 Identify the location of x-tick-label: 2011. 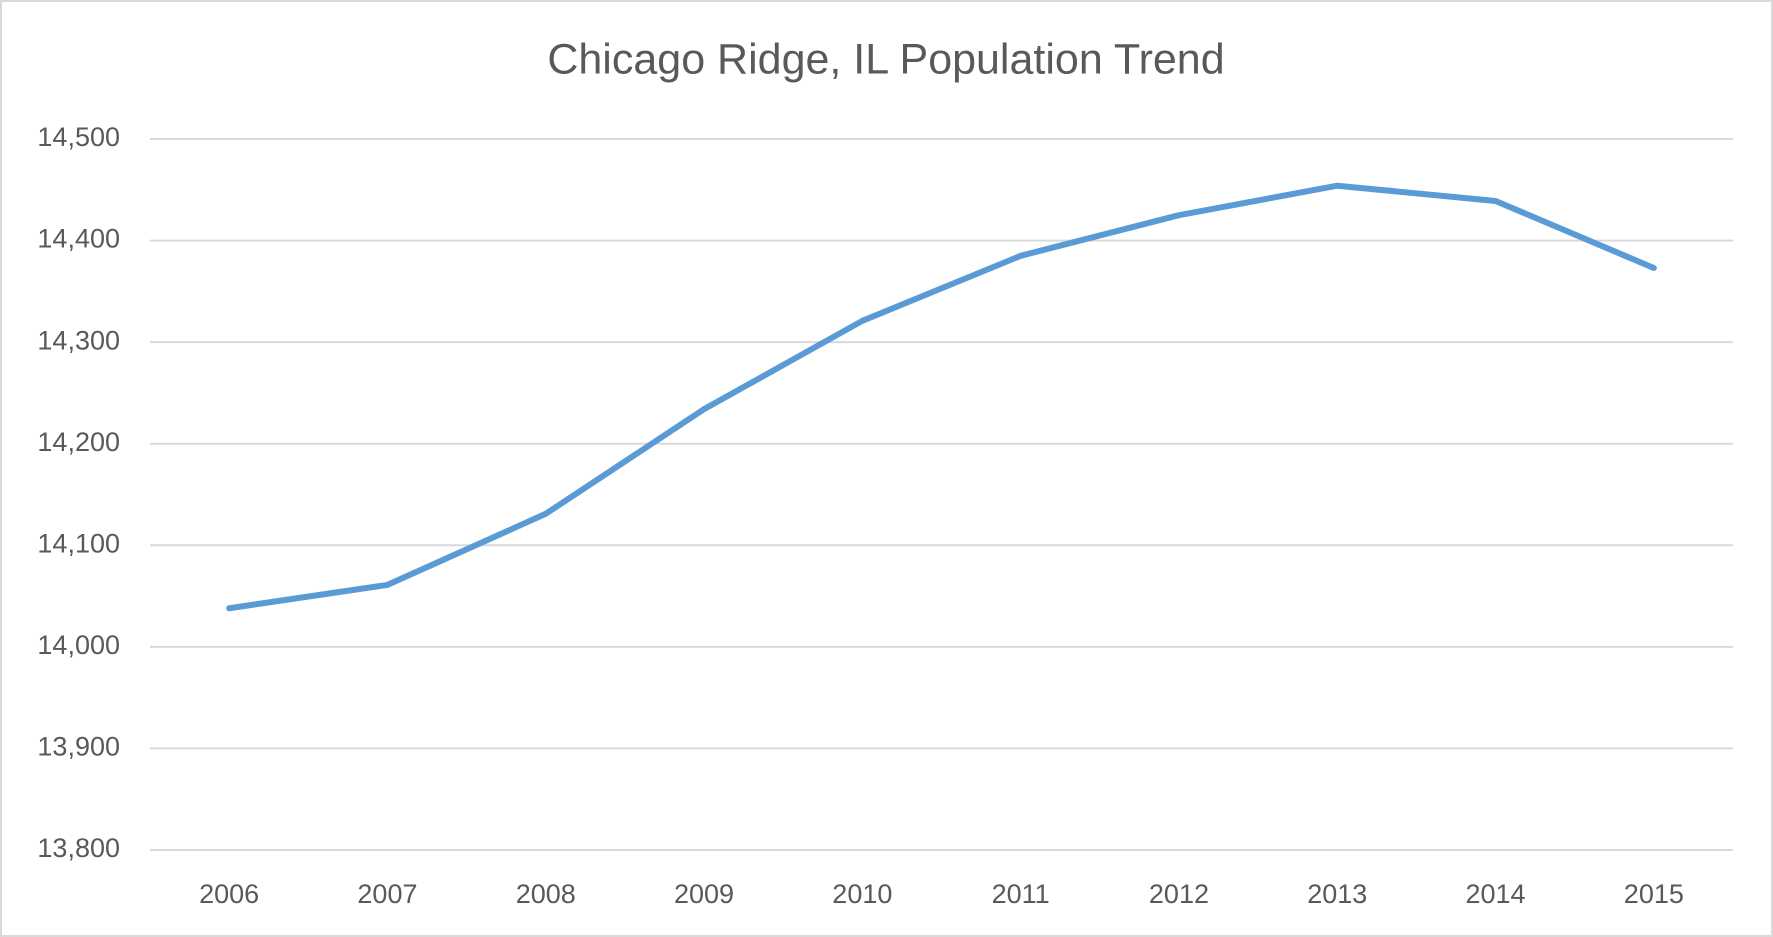
(1021, 894).